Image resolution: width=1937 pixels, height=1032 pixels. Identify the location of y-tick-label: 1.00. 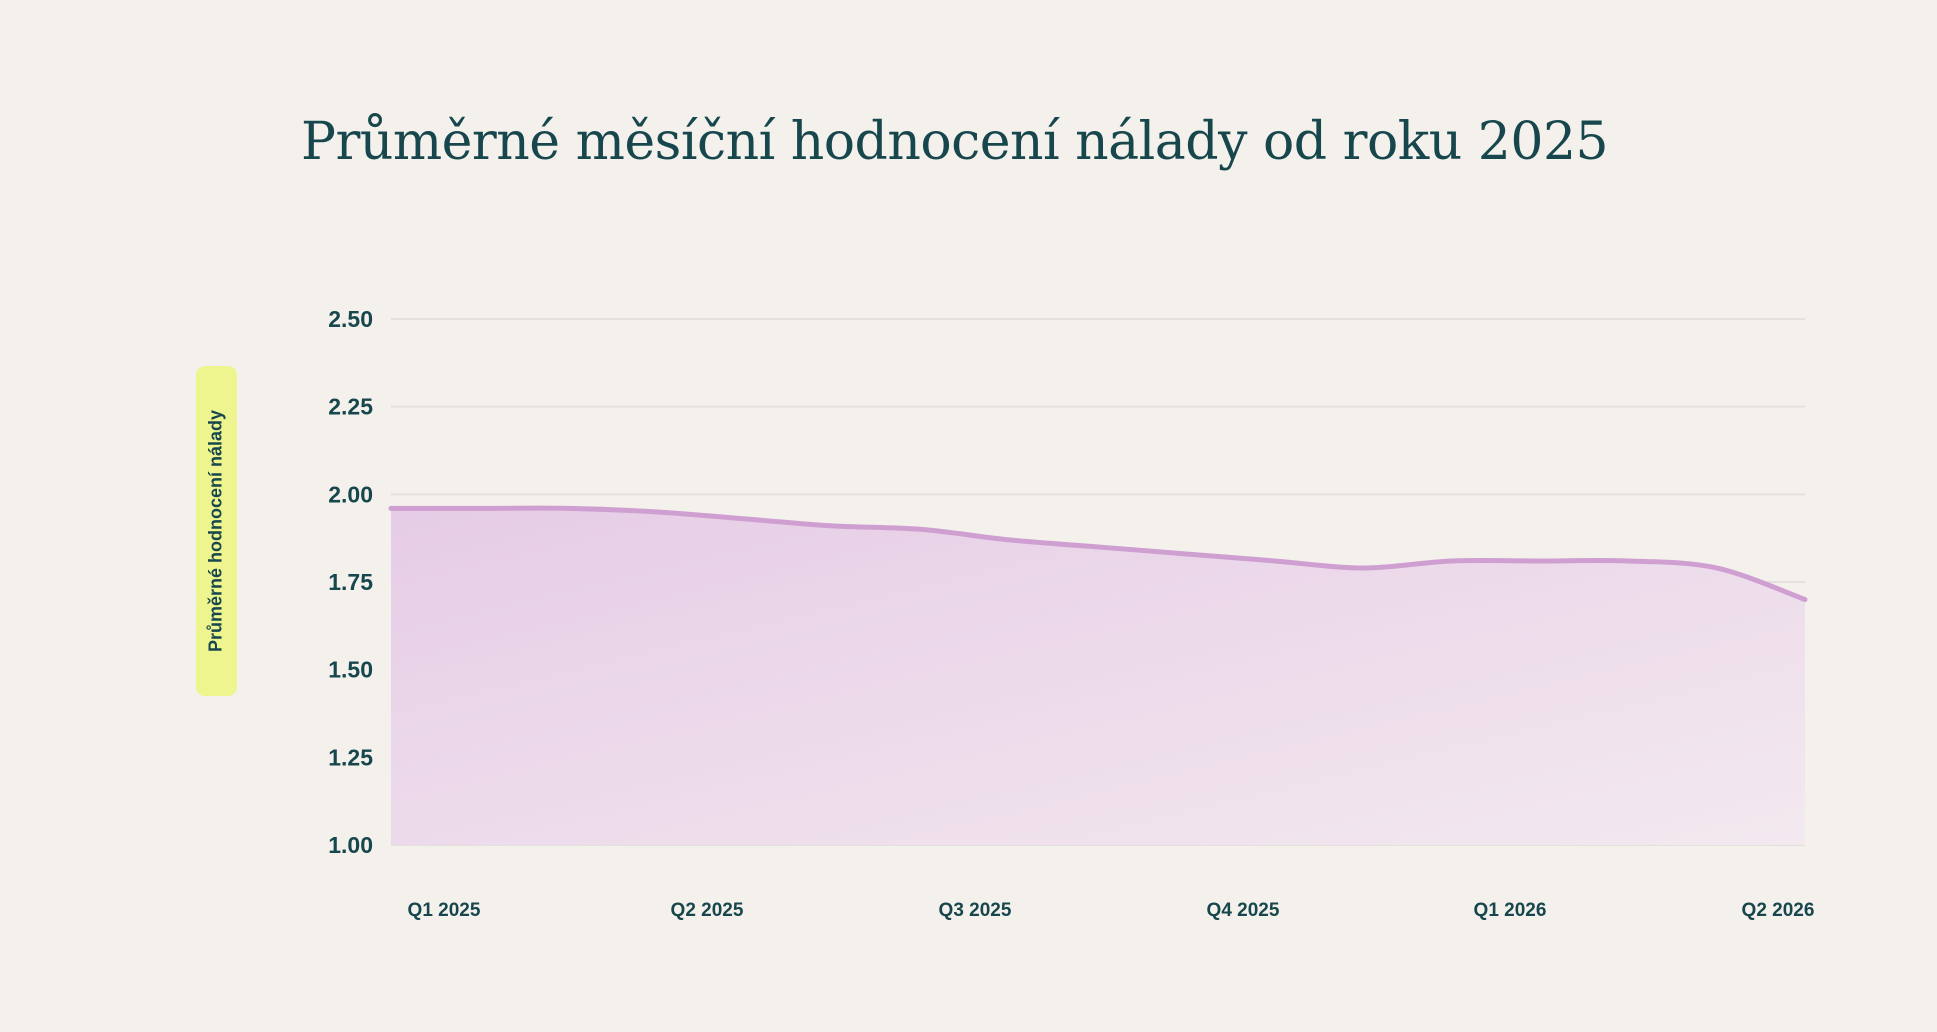
(350, 845).